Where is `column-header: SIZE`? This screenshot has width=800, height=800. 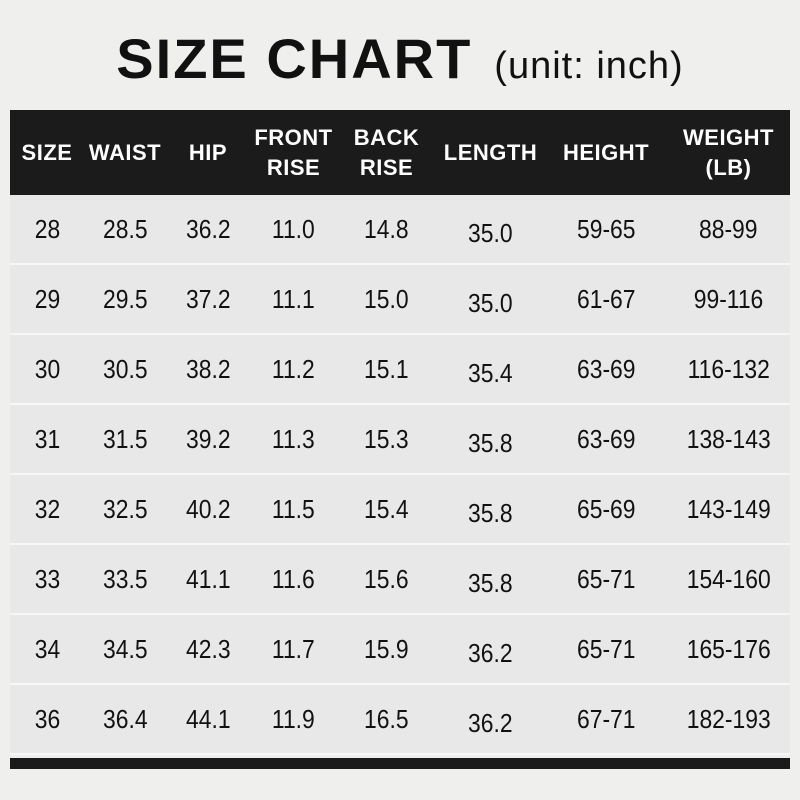
column-header: SIZE is located at coordinates (47, 152).